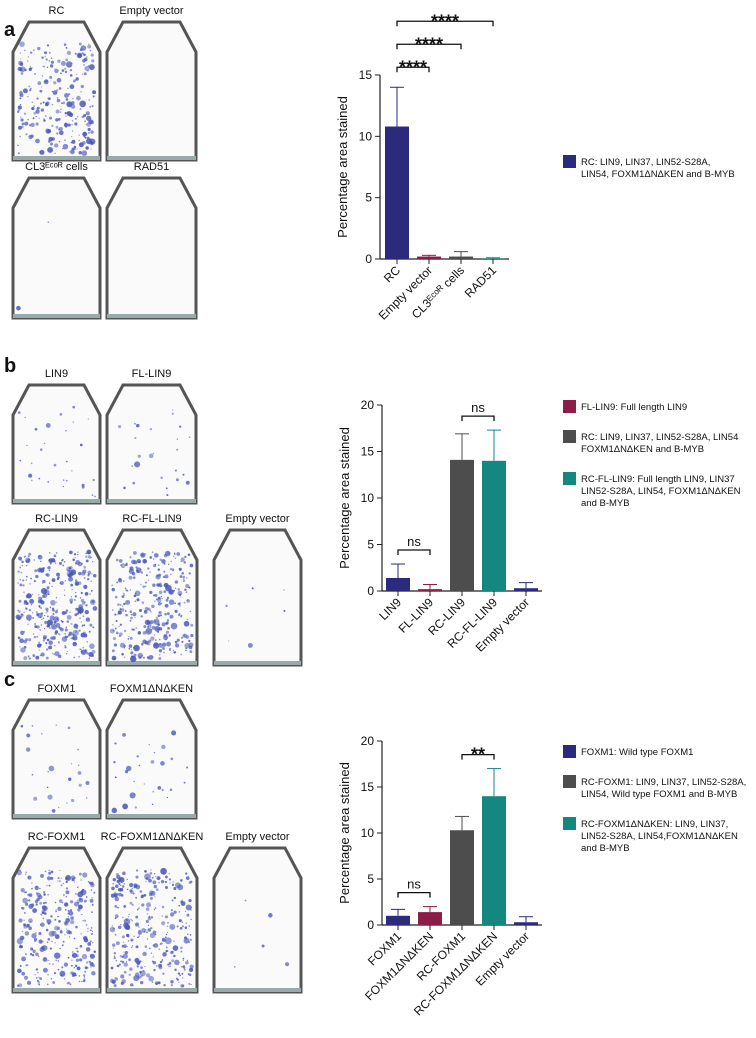  Describe the element at coordinates (257, 920) in the screenshot. I see `plate` at that location.